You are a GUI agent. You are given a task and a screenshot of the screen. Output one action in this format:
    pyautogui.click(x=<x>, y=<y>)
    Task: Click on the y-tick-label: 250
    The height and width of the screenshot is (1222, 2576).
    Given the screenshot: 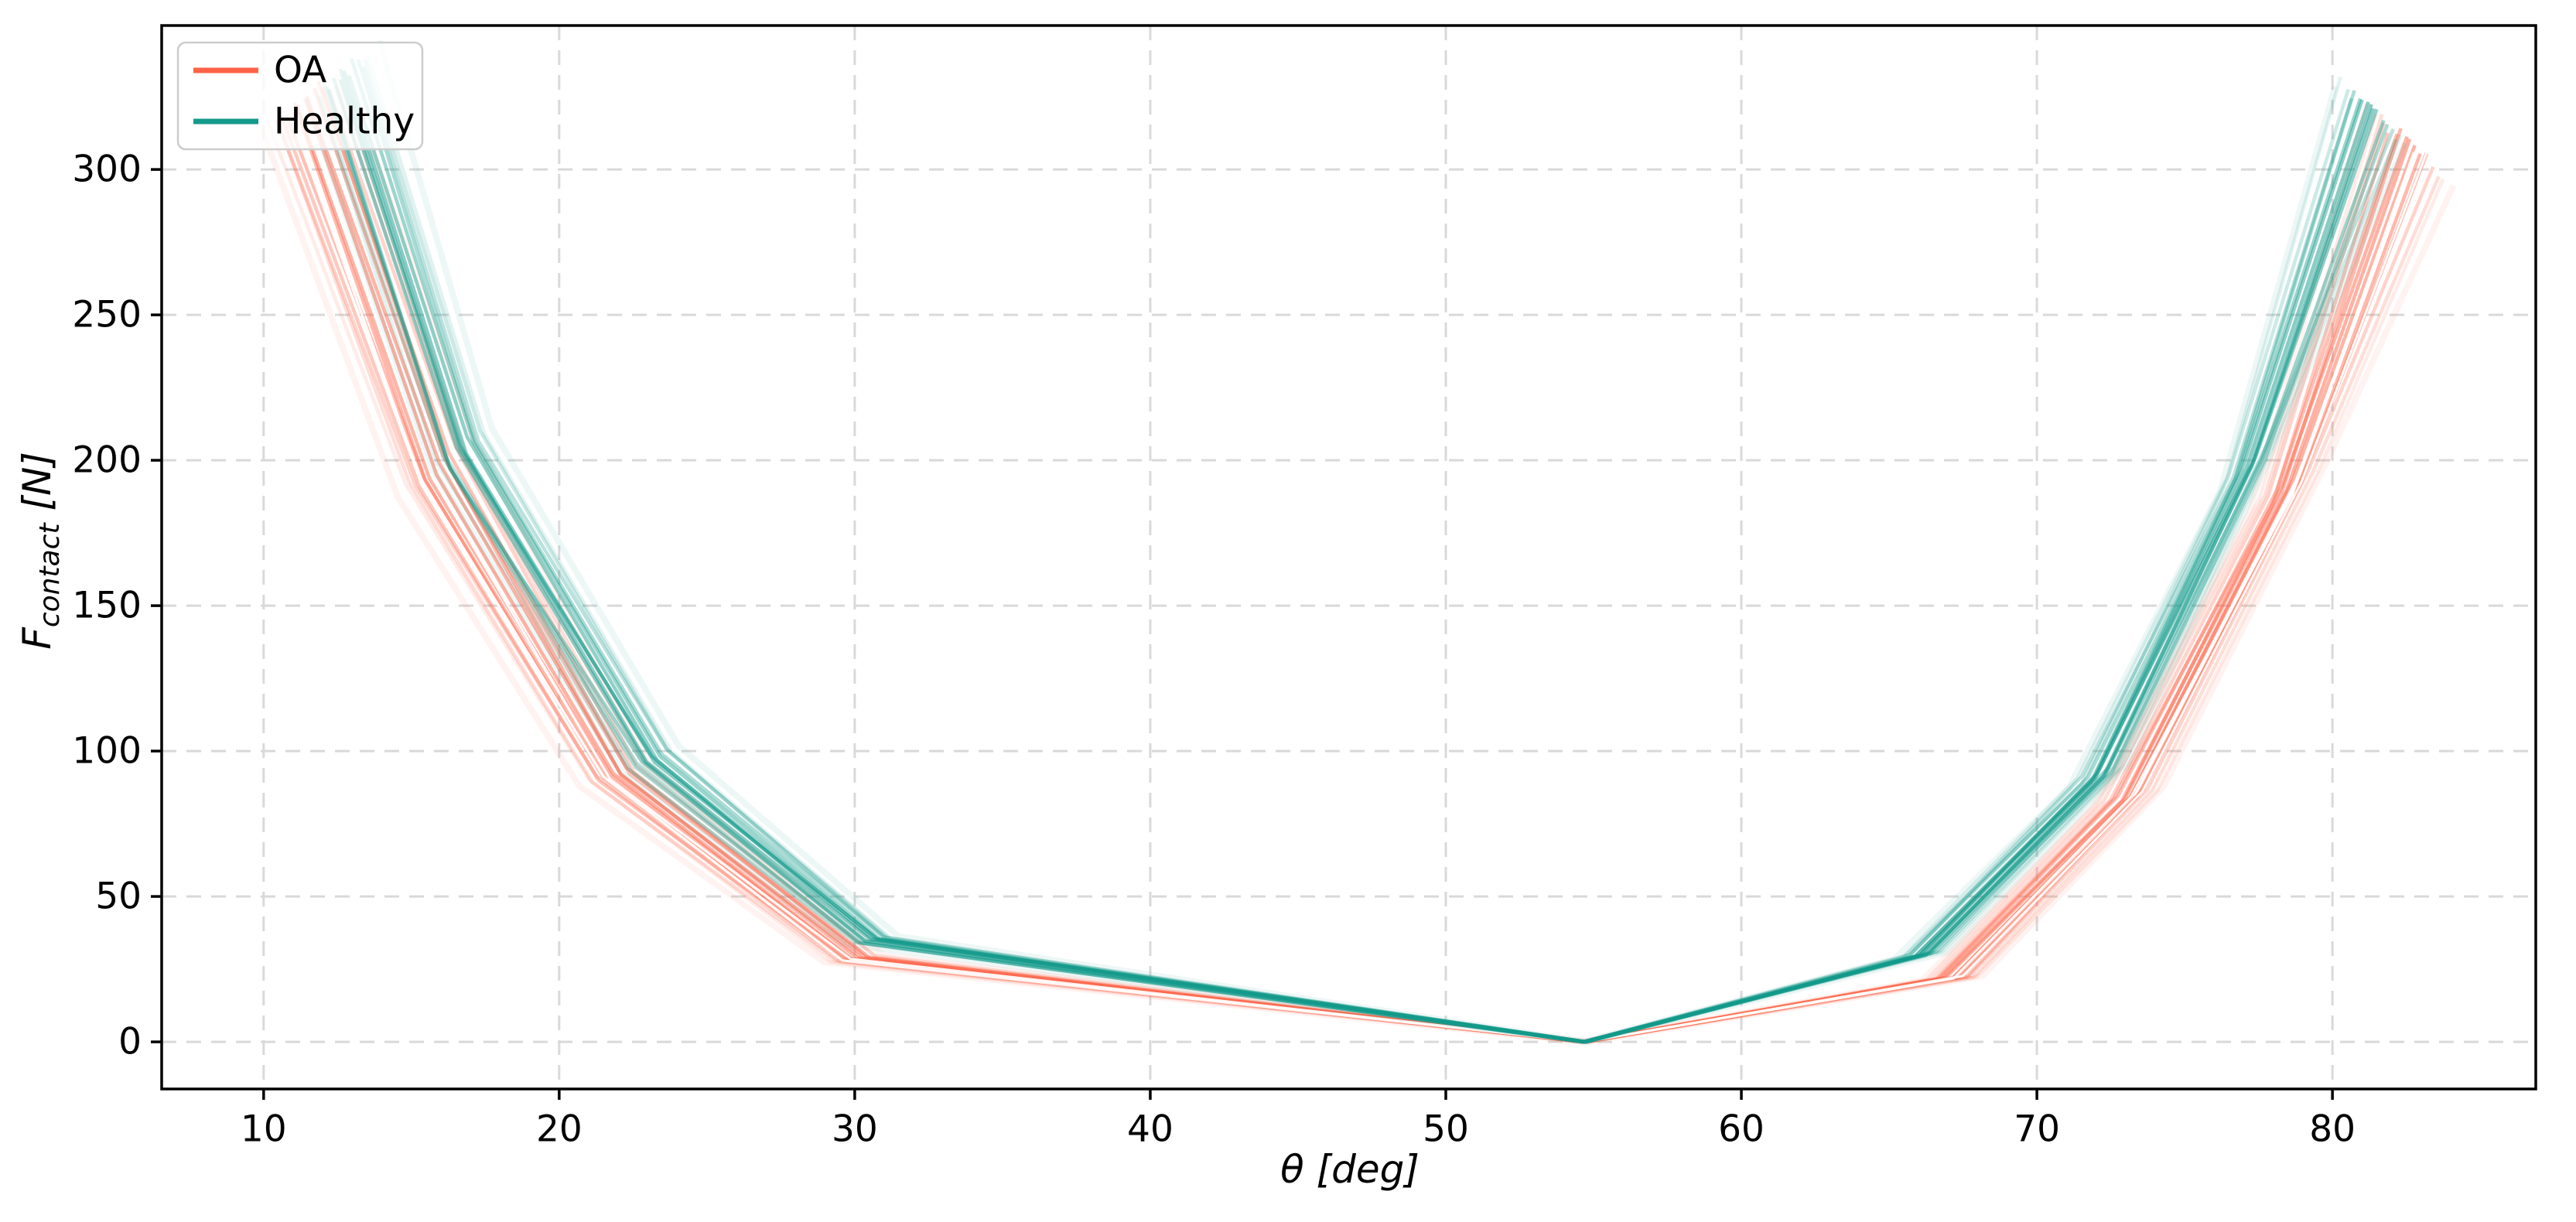 What is the action you would take?
    pyautogui.click(x=107, y=315)
    